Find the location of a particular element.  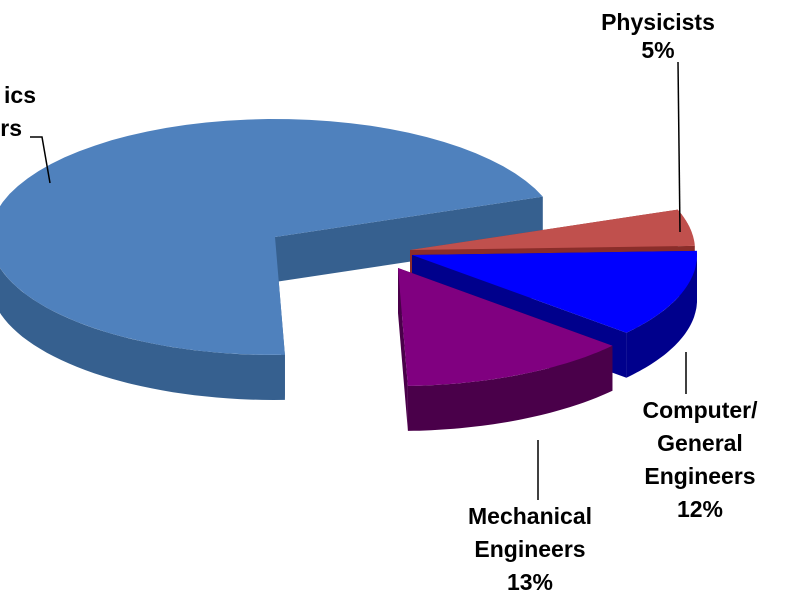

slice-label: rs is located at coordinates (11, 128).